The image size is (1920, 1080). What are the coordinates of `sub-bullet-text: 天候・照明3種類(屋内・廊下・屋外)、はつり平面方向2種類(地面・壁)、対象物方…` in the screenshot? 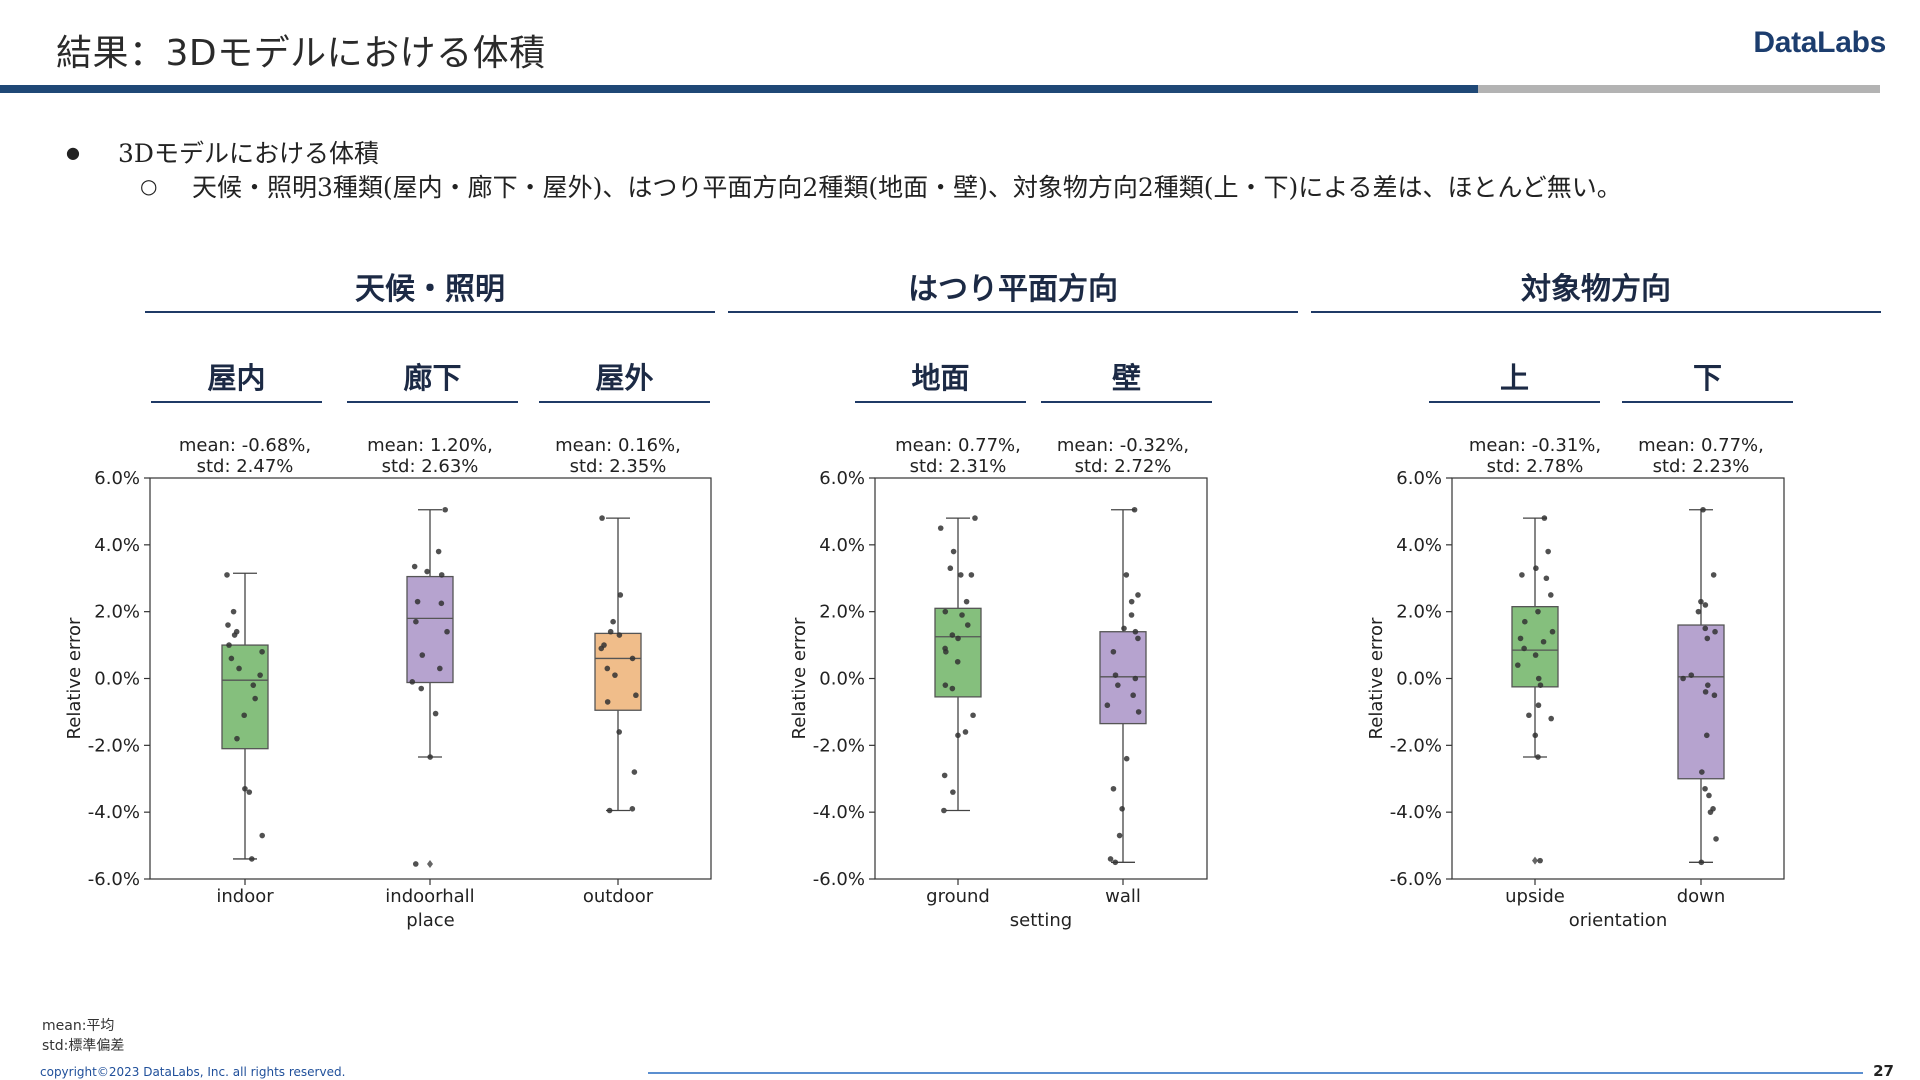 It's located at (907, 187).